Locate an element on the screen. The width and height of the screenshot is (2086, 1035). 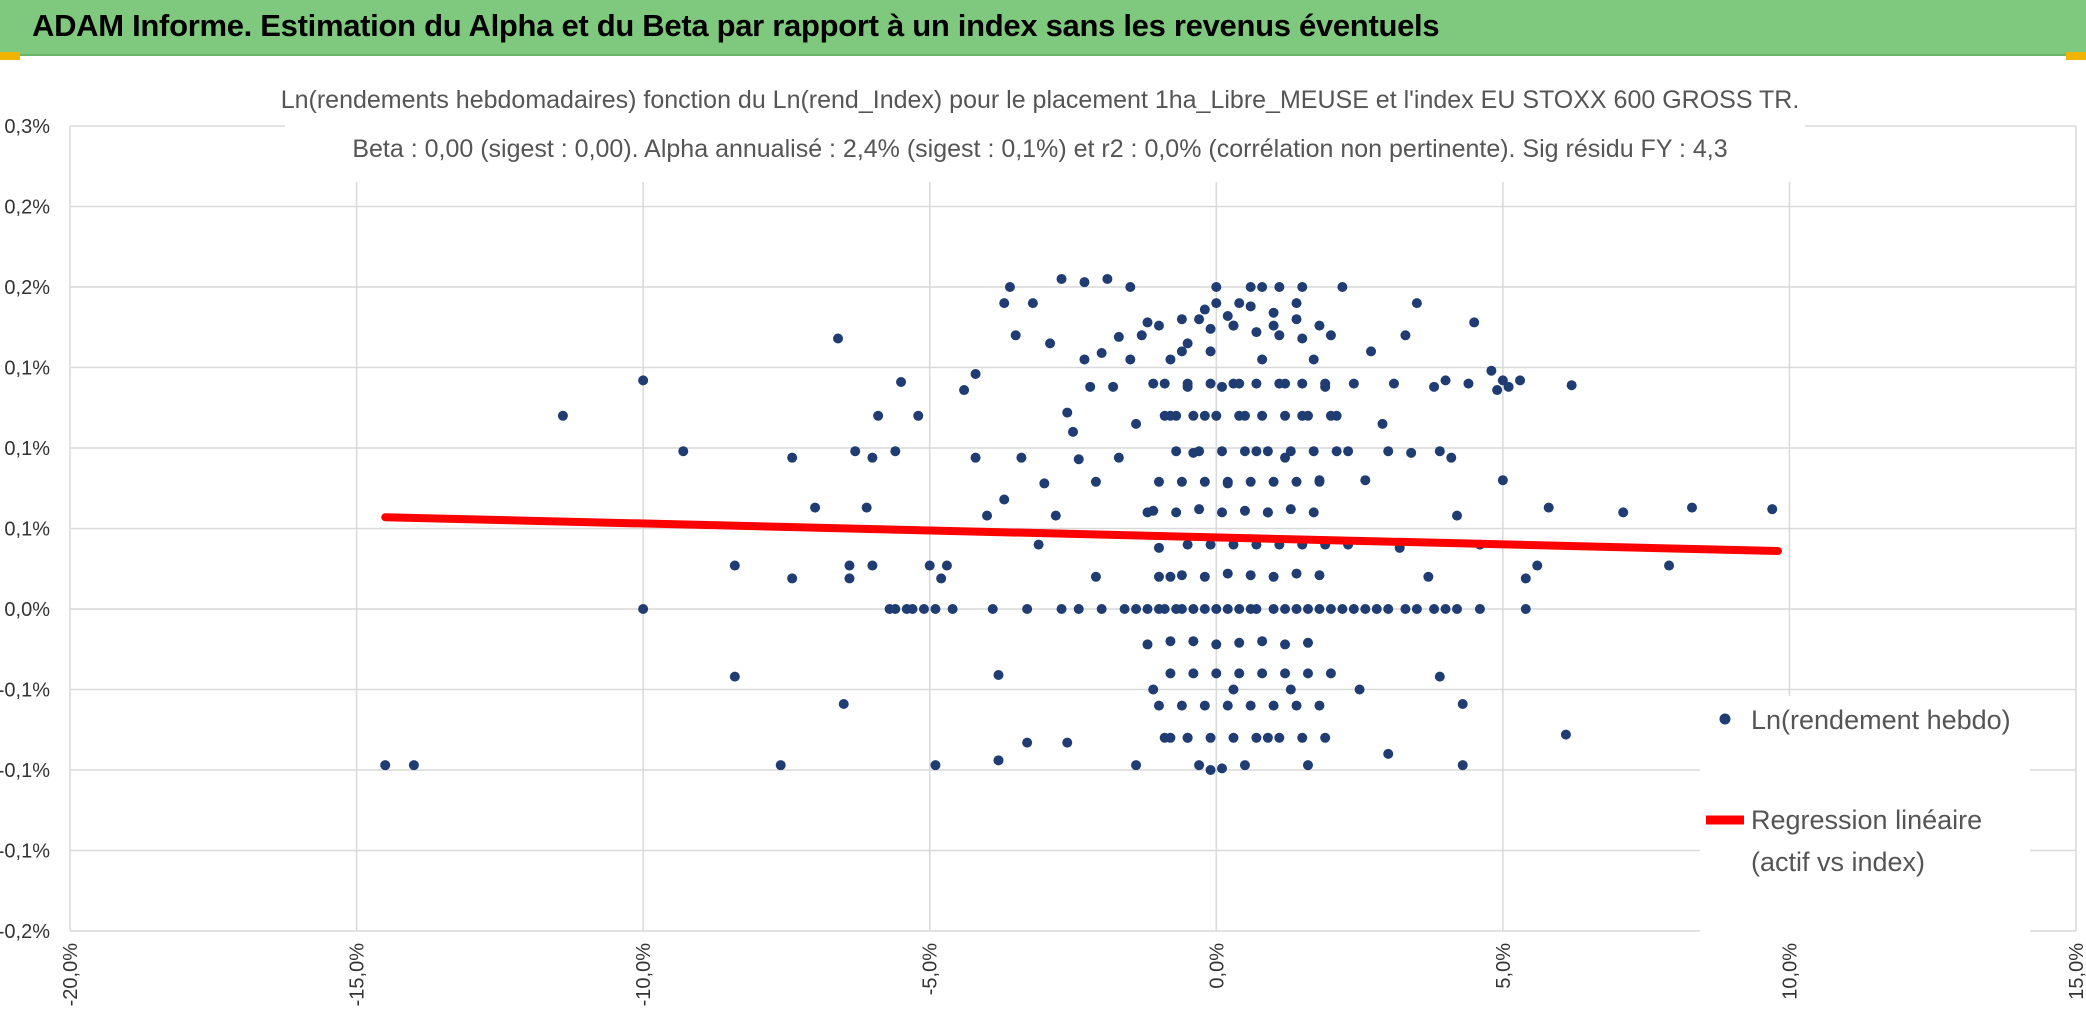
chart-title-background is located at coordinates (1045, 122).